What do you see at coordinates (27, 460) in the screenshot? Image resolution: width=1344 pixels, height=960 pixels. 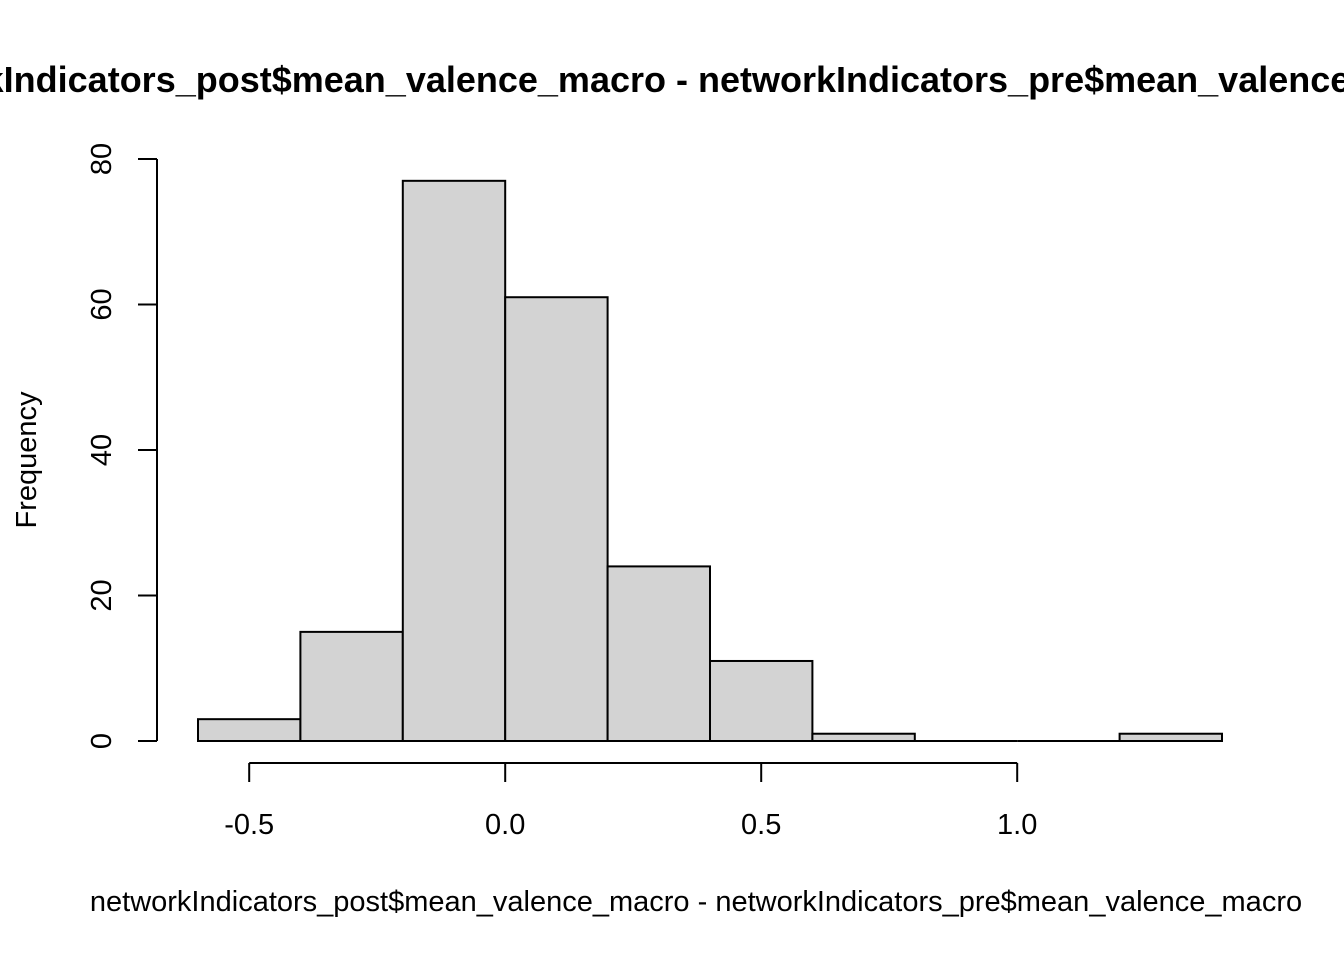 I see `y-axis-label: Frequency` at bounding box center [27, 460].